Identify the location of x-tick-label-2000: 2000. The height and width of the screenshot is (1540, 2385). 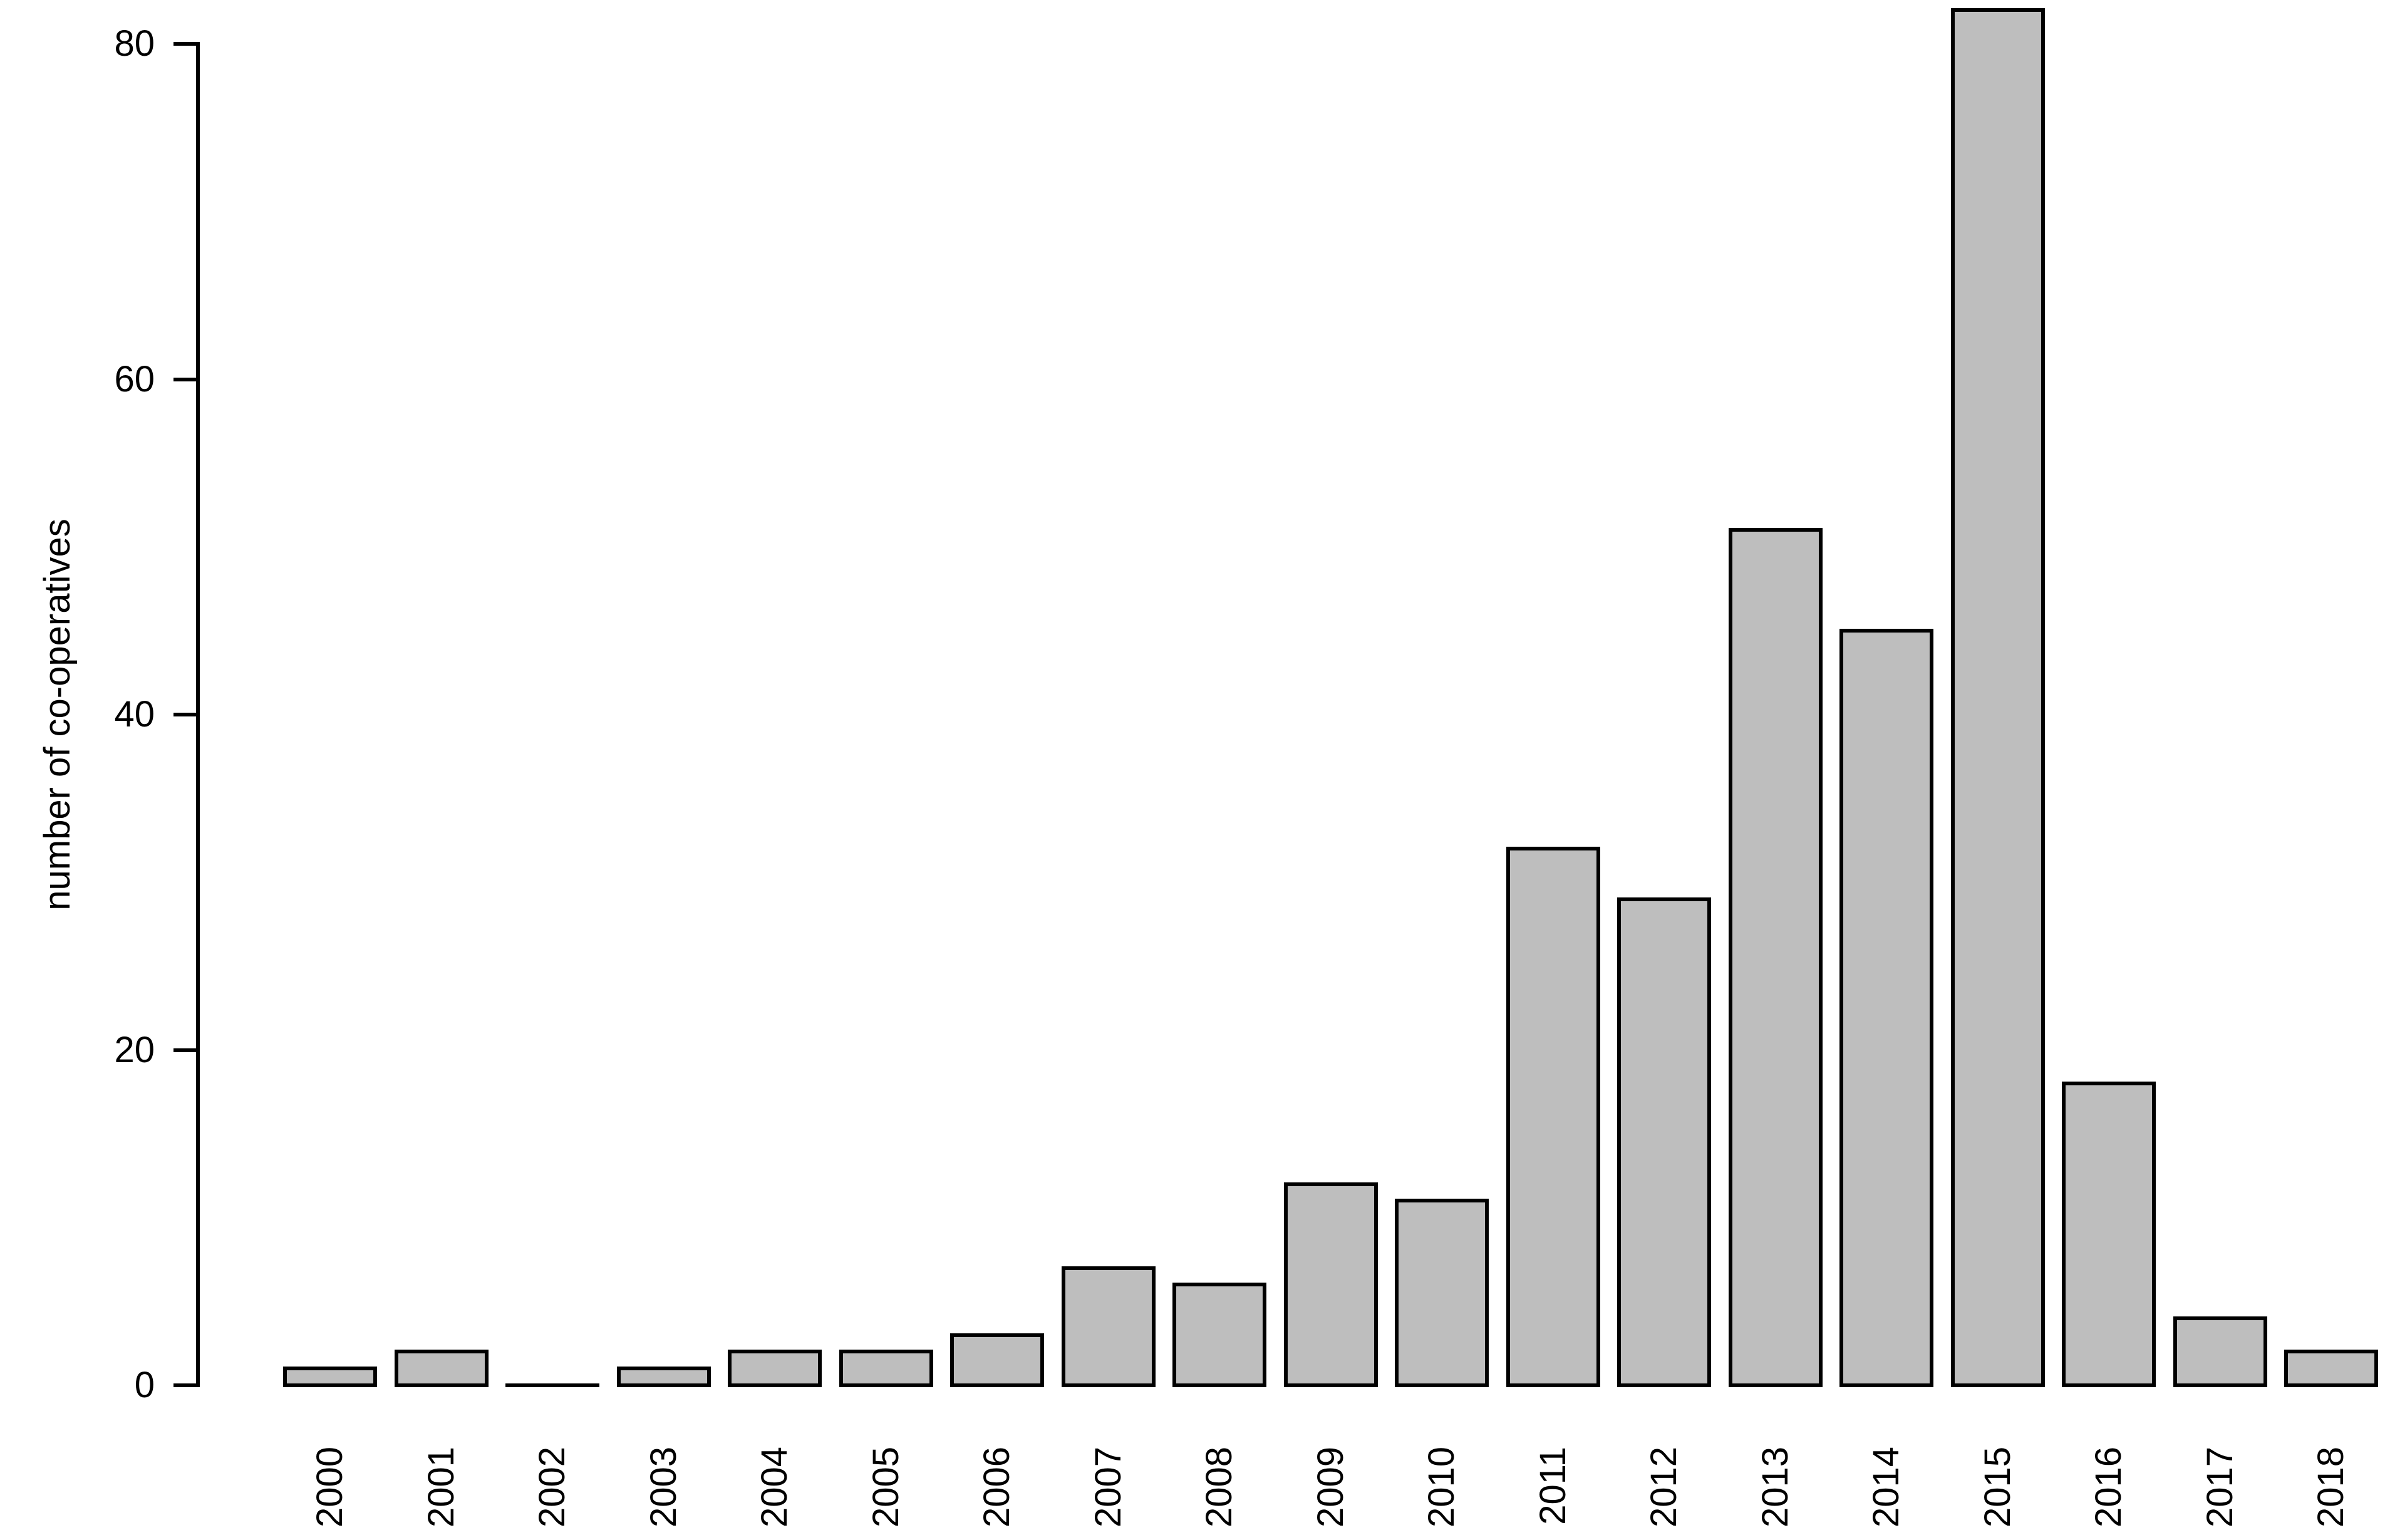
(329, 1487).